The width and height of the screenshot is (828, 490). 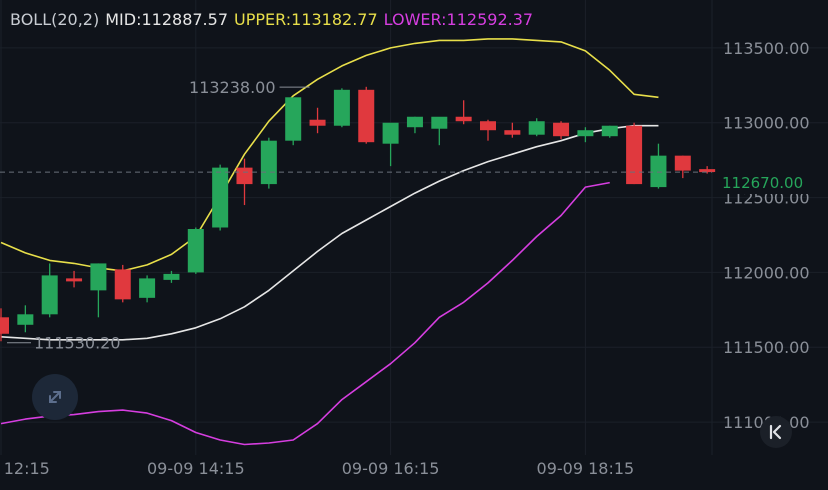 I want to click on legend-mid: MID:112887.57, so click(x=166, y=19).